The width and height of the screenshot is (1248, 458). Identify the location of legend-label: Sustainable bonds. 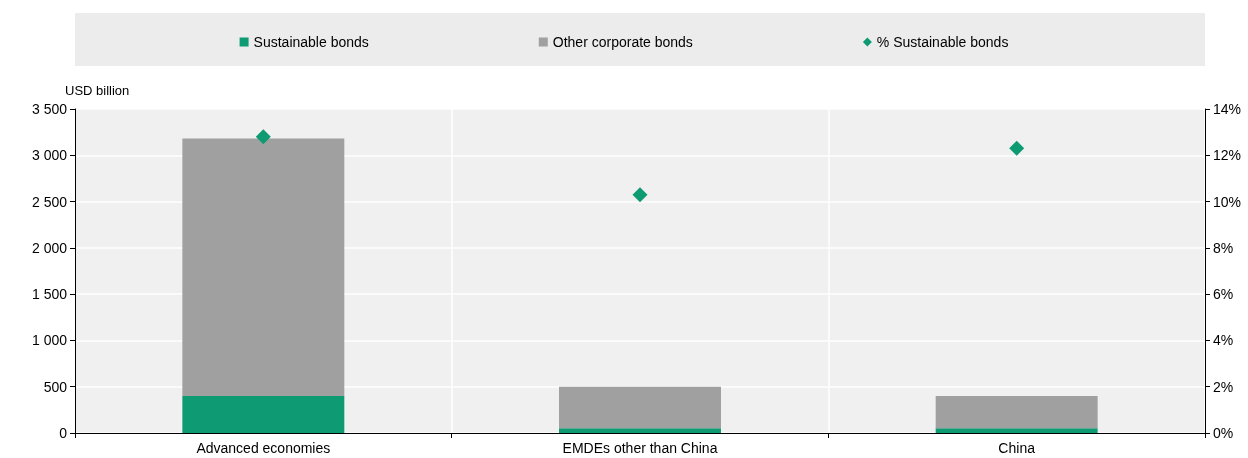
(311, 42).